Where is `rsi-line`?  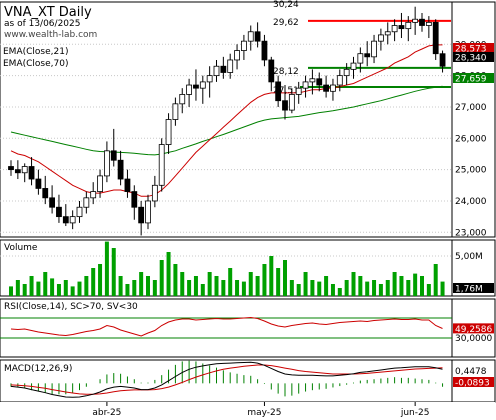
rsi-line is located at coordinates (226, 326).